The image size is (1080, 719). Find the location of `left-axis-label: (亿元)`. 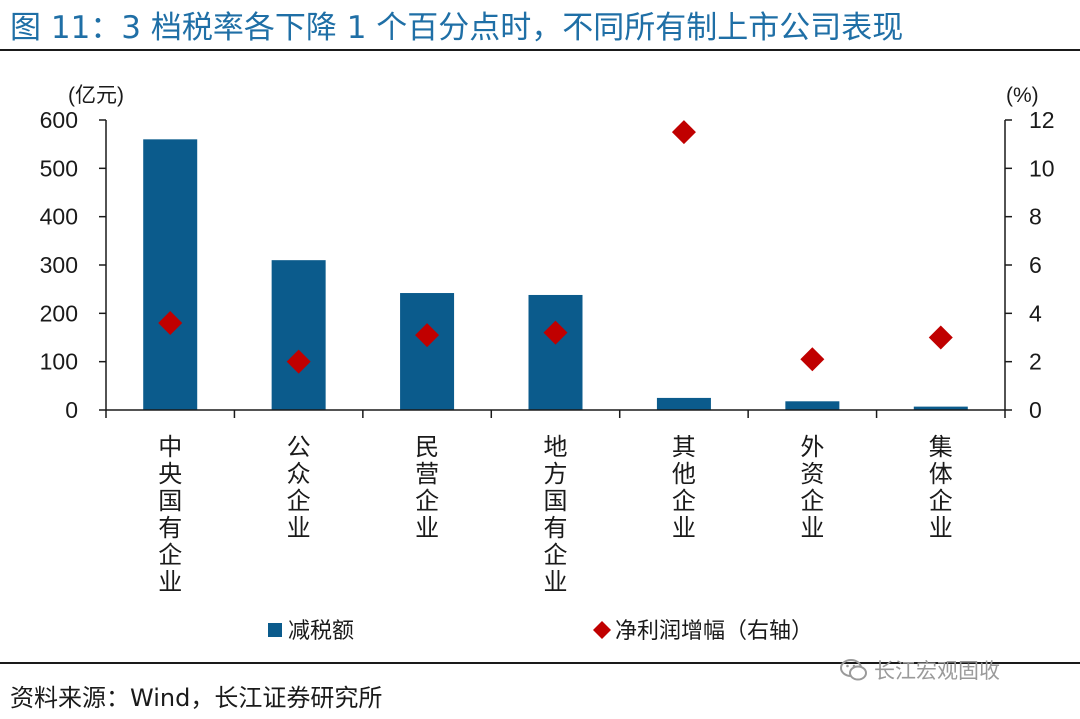

left-axis-label: (亿元) is located at coordinates (96, 95).